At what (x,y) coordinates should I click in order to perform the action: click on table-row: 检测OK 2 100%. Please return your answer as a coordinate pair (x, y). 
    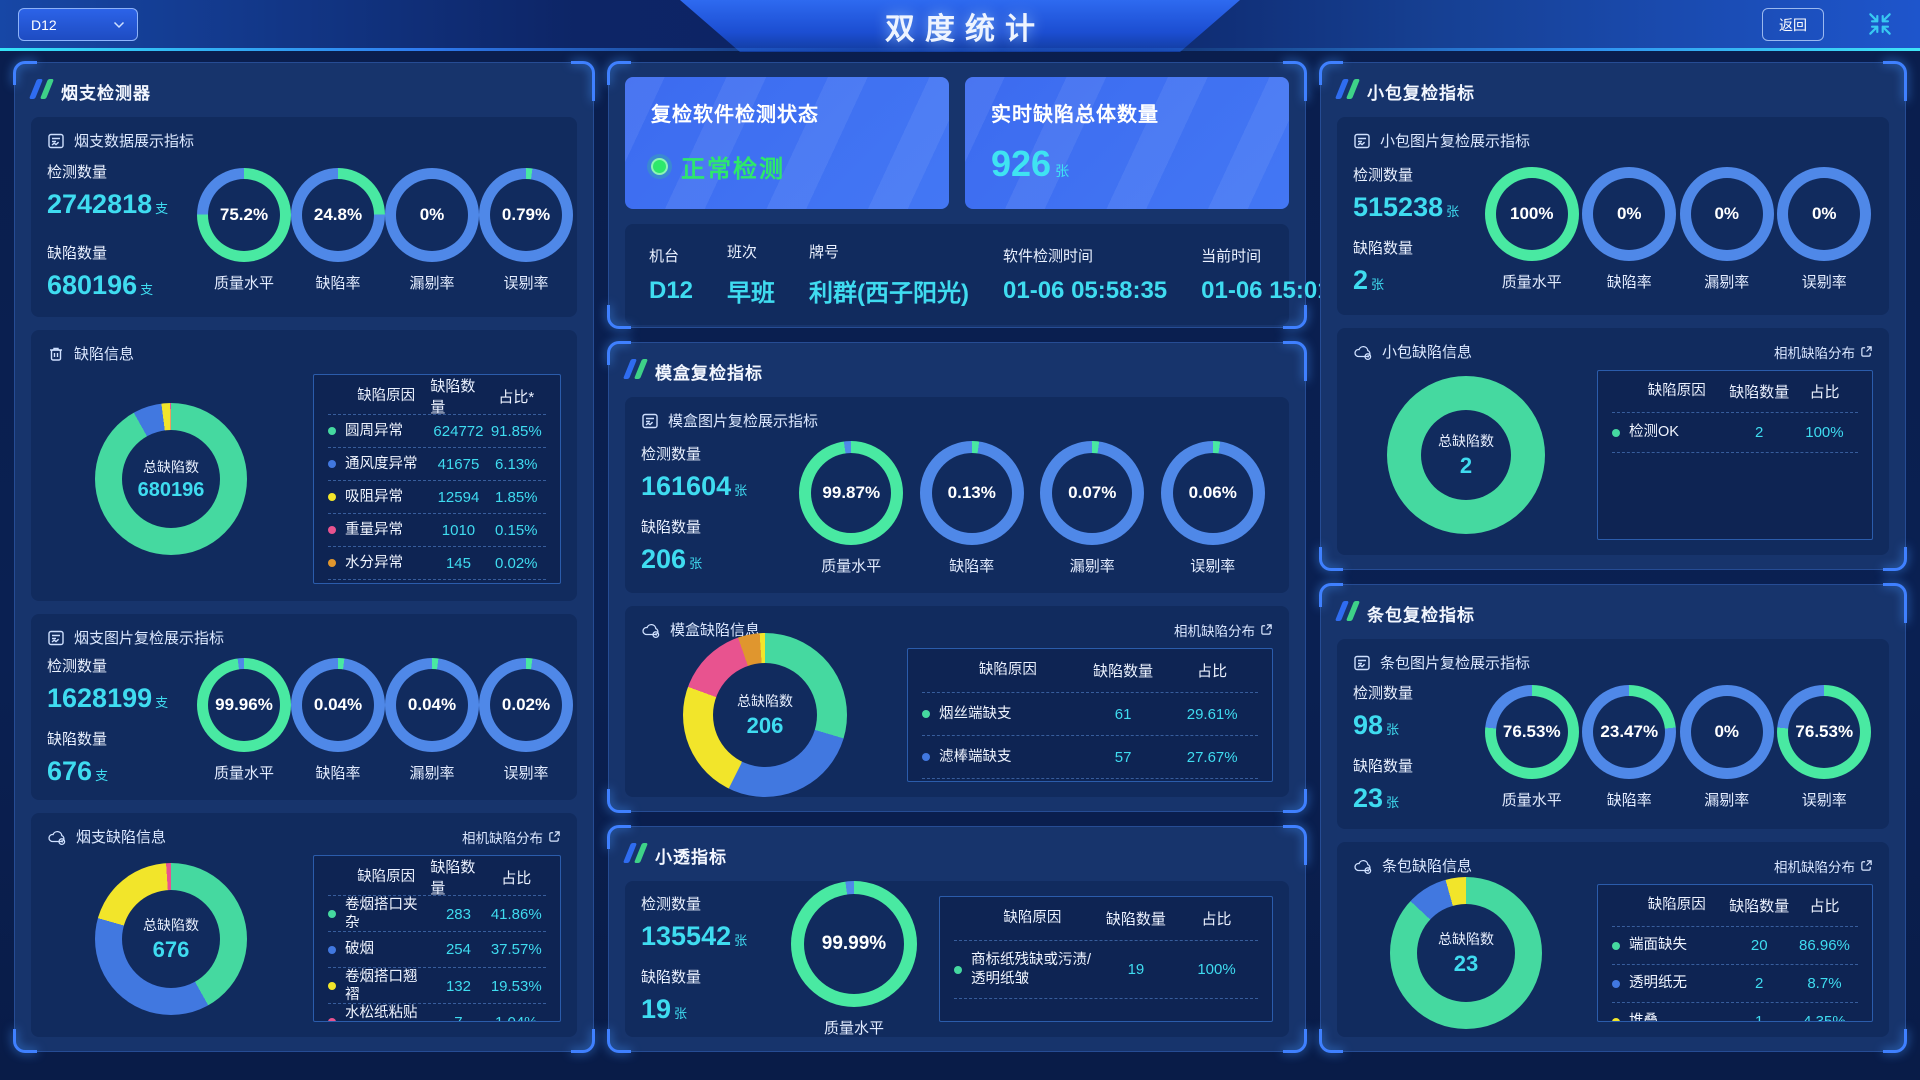
    Looking at the image, I should click on (1735, 433).